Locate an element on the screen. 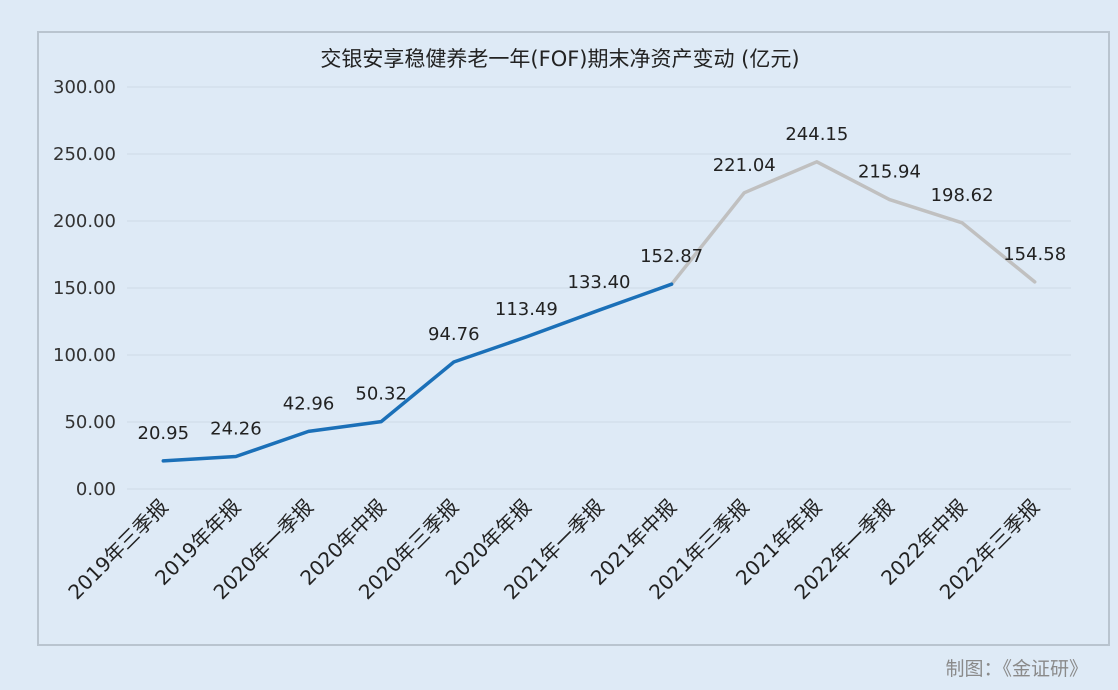  y-tick-label: 300.00 is located at coordinates (84, 87).